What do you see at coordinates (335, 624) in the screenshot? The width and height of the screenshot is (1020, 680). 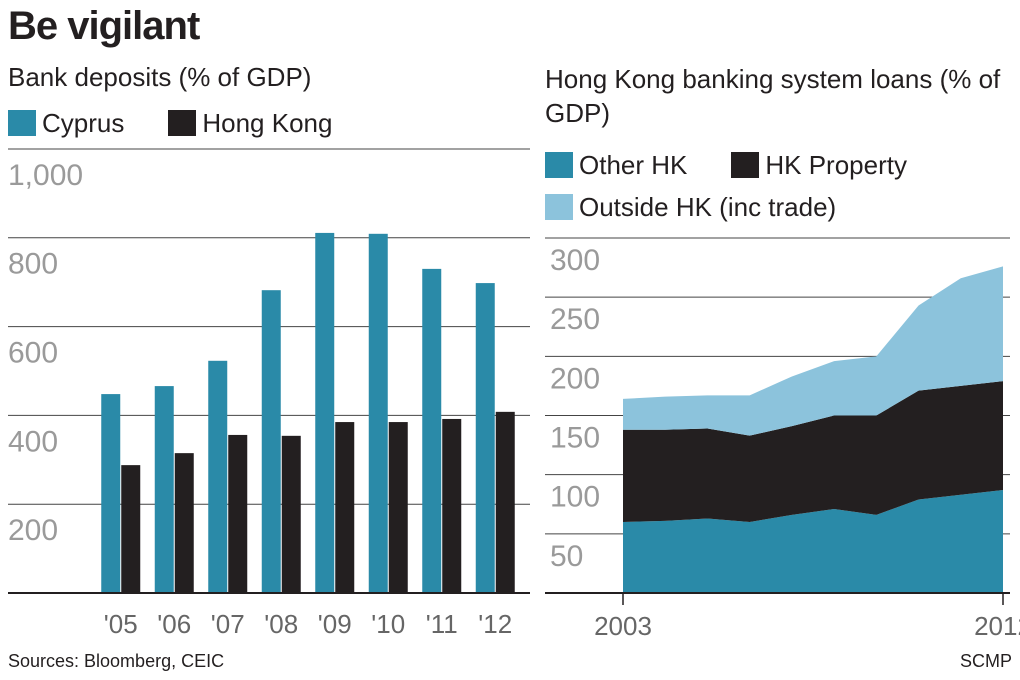 I see `x-tick-label: '09` at bounding box center [335, 624].